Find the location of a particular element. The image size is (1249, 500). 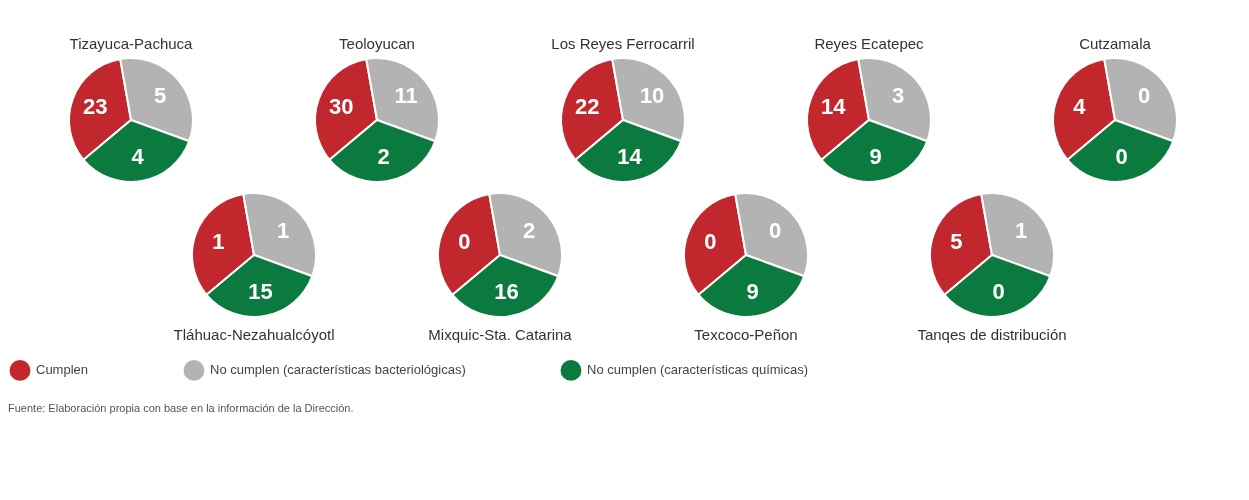

data-label: 3 is located at coordinates (898, 95).